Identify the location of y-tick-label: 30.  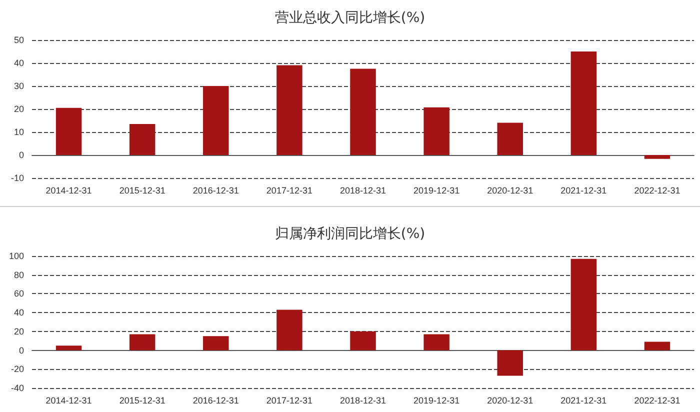
(19, 86).